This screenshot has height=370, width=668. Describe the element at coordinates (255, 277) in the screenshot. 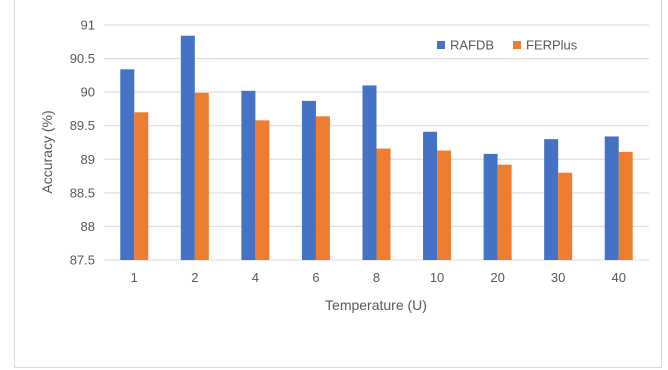

I see `x-tick-label: 4` at that location.